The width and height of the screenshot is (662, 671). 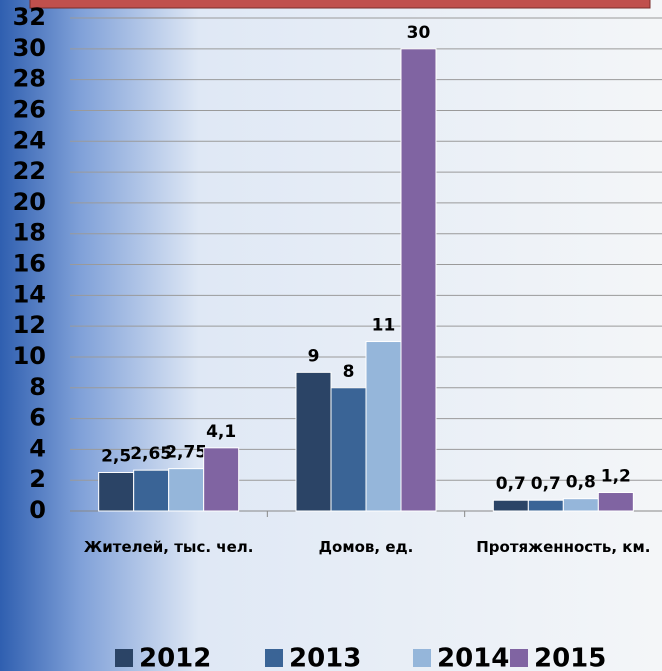 What do you see at coordinates (29, 48) in the screenshot?
I see `y-tick-label: 30` at bounding box center [29, 48].